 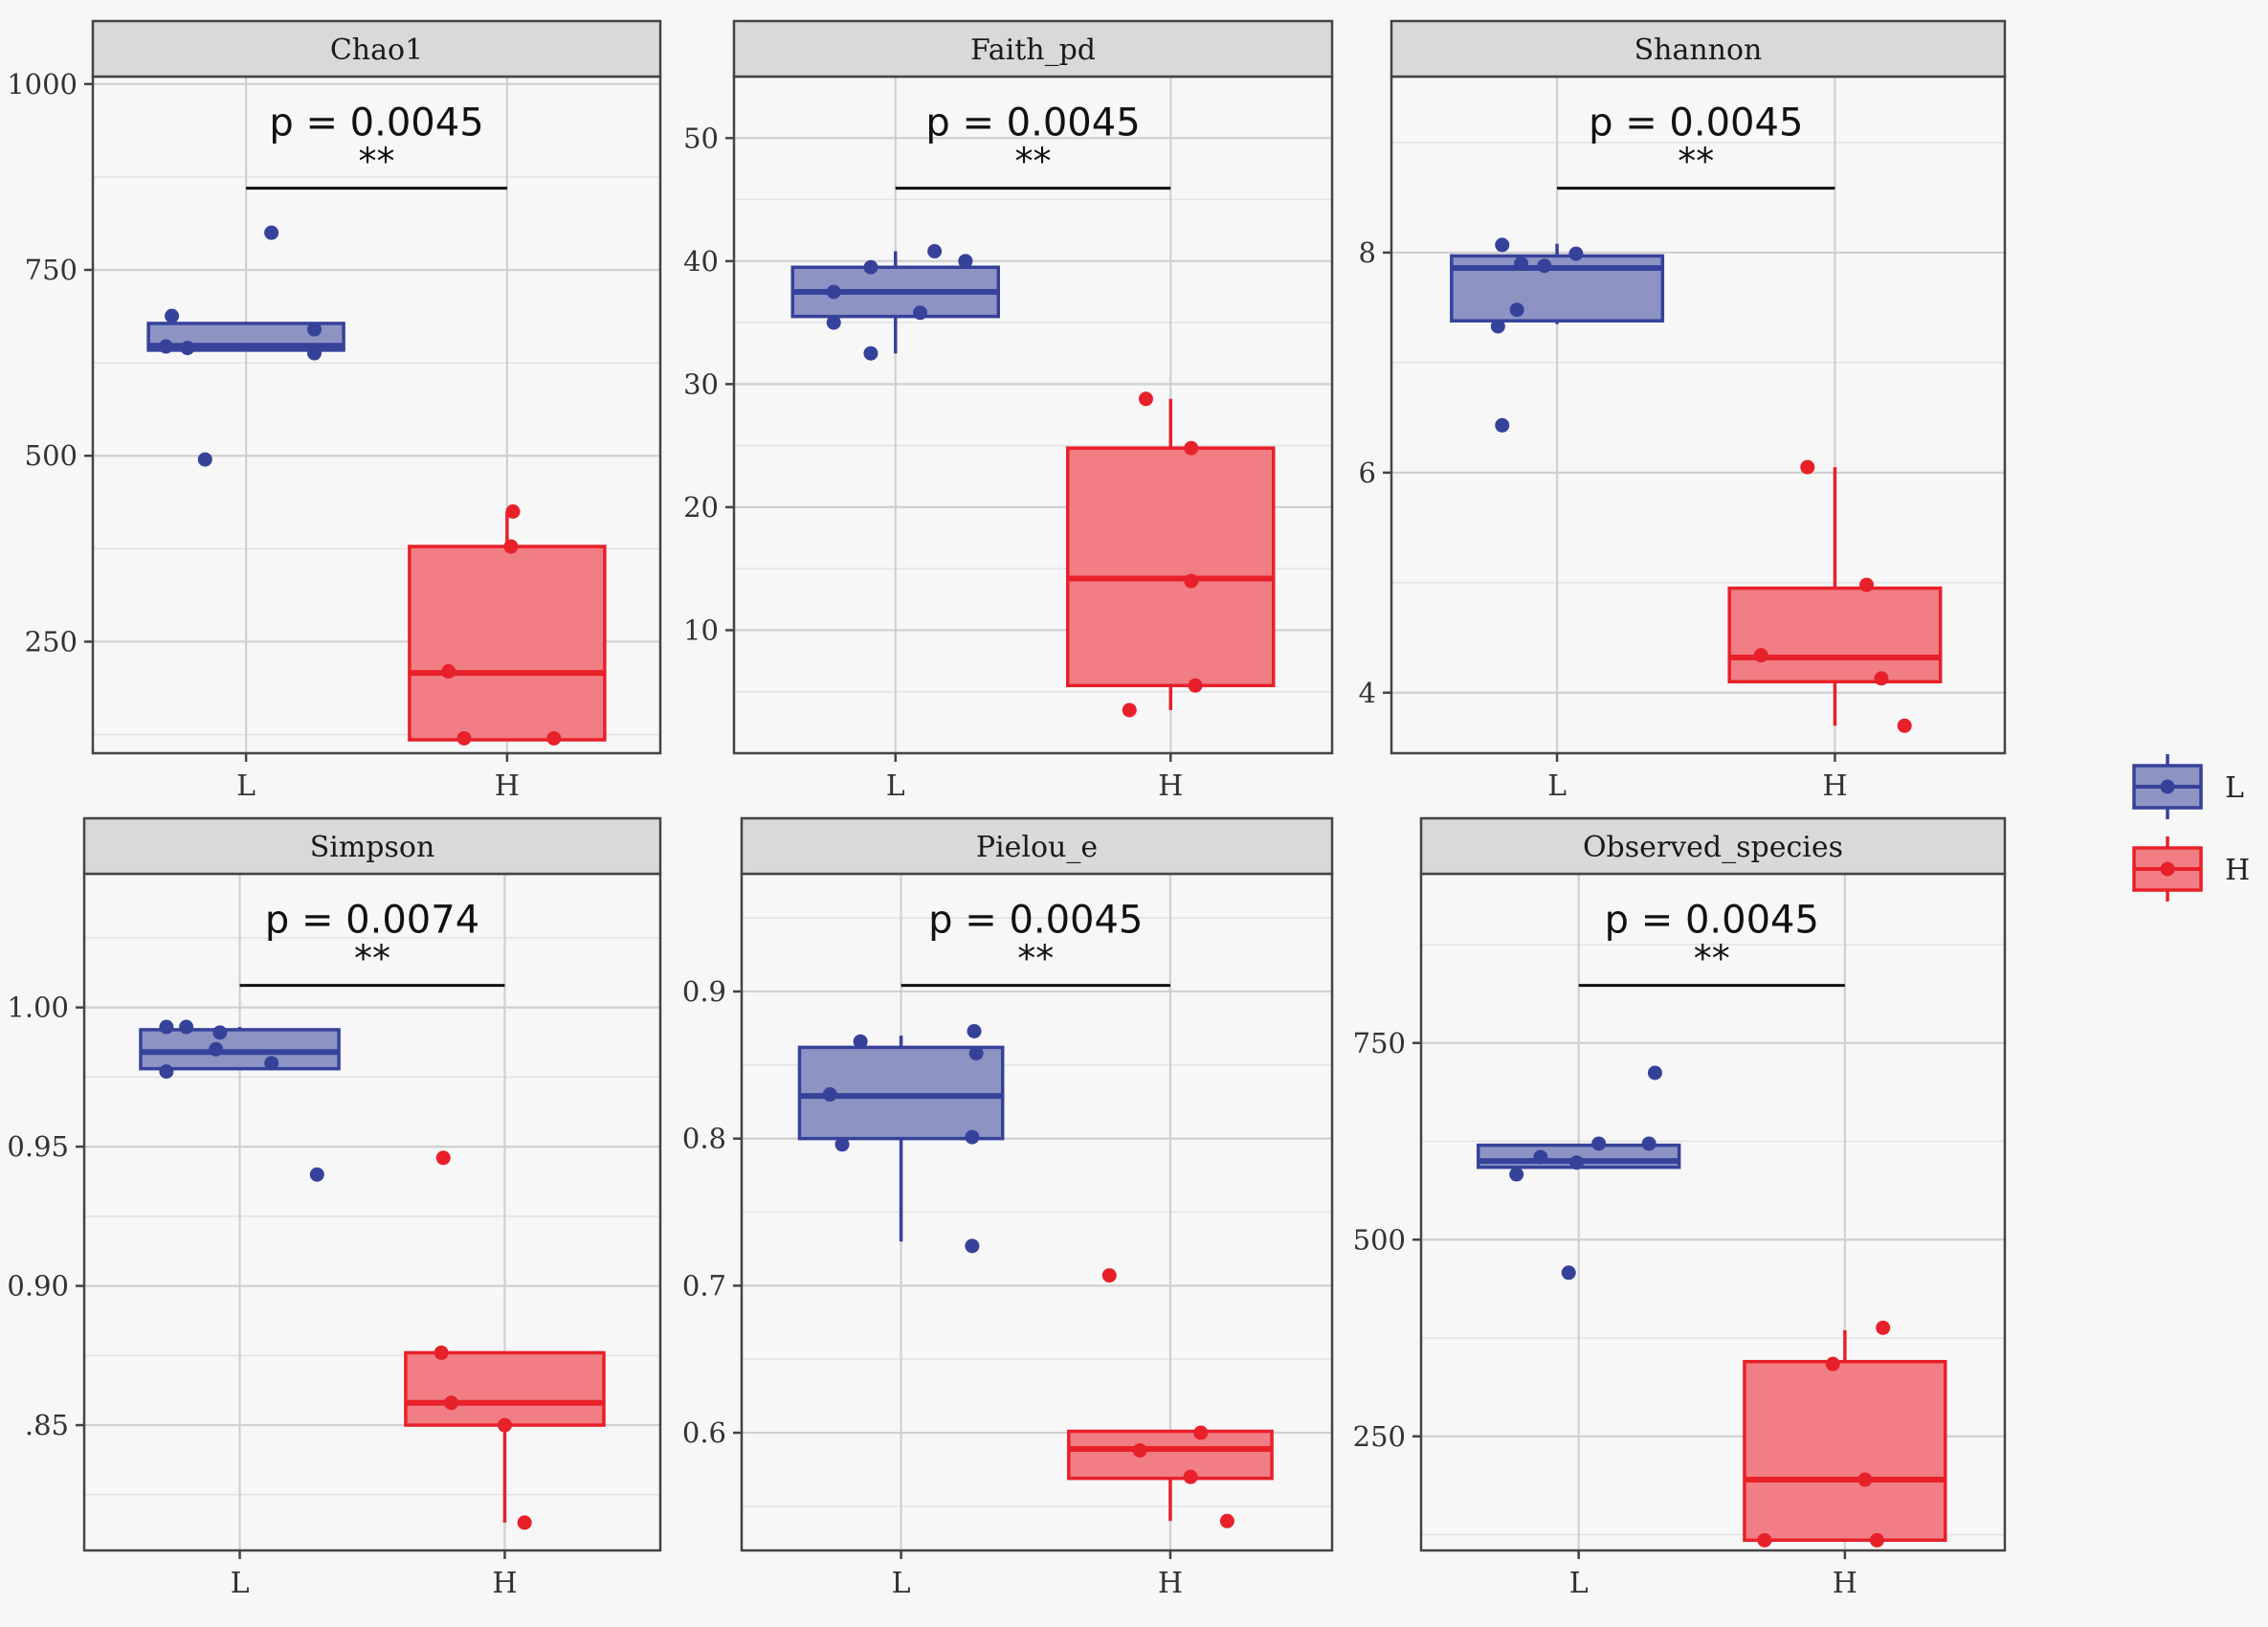 I want to click on panel-simpson: p = 0.0074** Simpson .85 0.90 0.95 1.00 L H, so click(x=334, y=1208).